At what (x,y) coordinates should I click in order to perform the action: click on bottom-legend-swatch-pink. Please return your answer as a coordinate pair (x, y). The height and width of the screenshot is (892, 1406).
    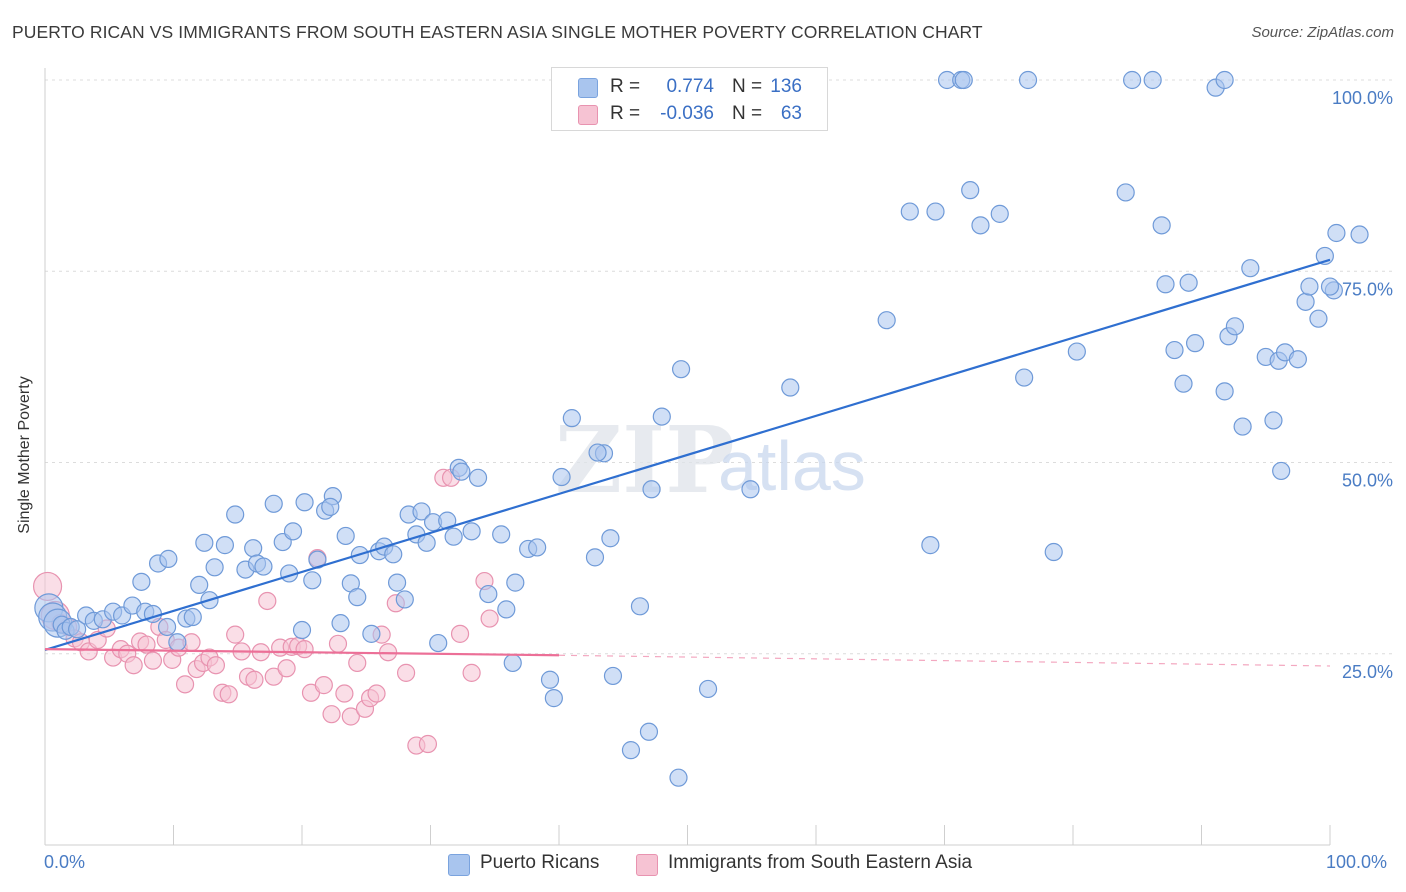
    Looking at the image, I should click on (647, 865).